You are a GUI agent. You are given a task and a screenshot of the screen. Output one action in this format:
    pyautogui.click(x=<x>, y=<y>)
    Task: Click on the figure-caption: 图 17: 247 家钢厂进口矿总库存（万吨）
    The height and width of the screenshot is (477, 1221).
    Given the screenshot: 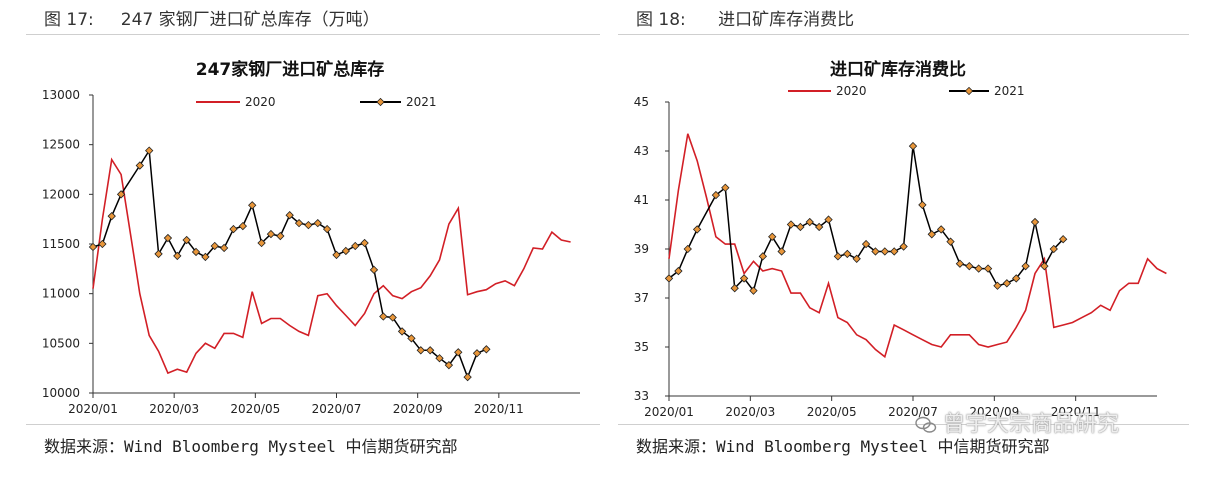 What is the action you would take?
    pyautogui.click(x=212, y=20)
    